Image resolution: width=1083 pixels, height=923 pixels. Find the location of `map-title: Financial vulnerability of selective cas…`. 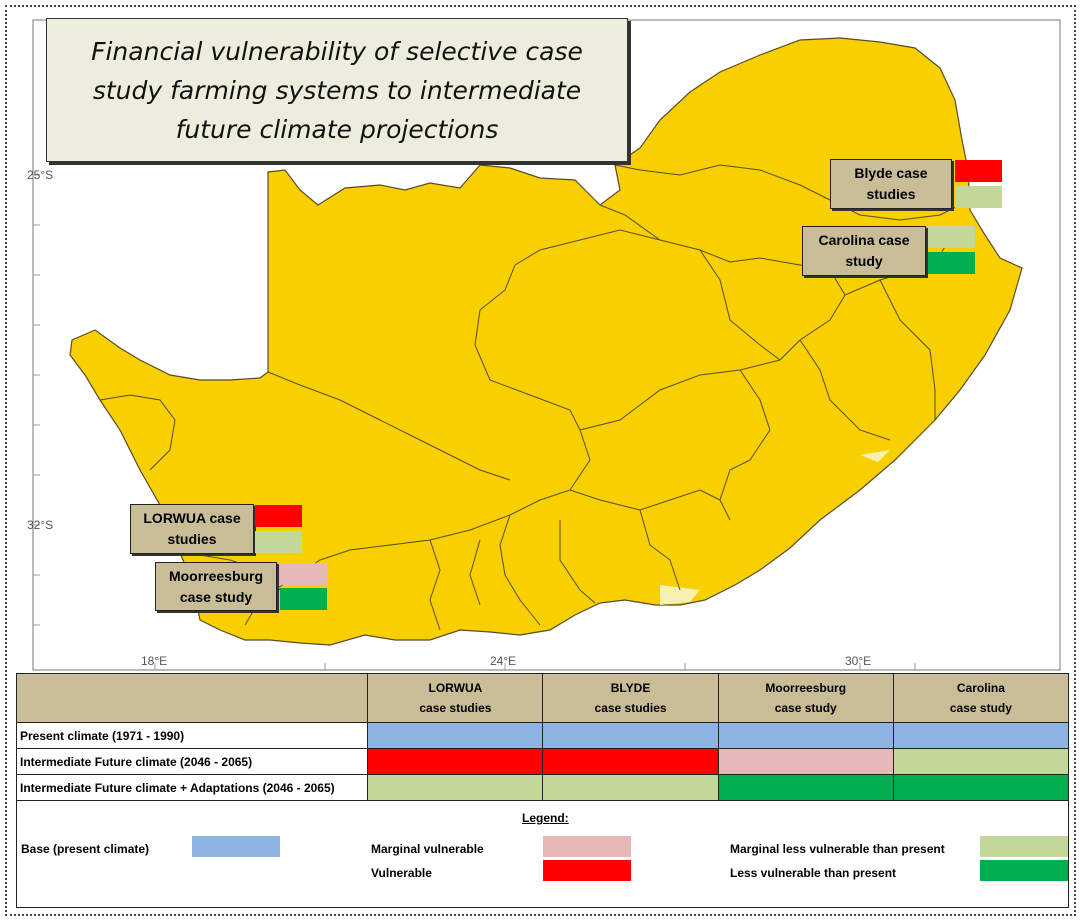

map-title: Financial vulnerability of selective cas… is located at coordinates (337, 90).